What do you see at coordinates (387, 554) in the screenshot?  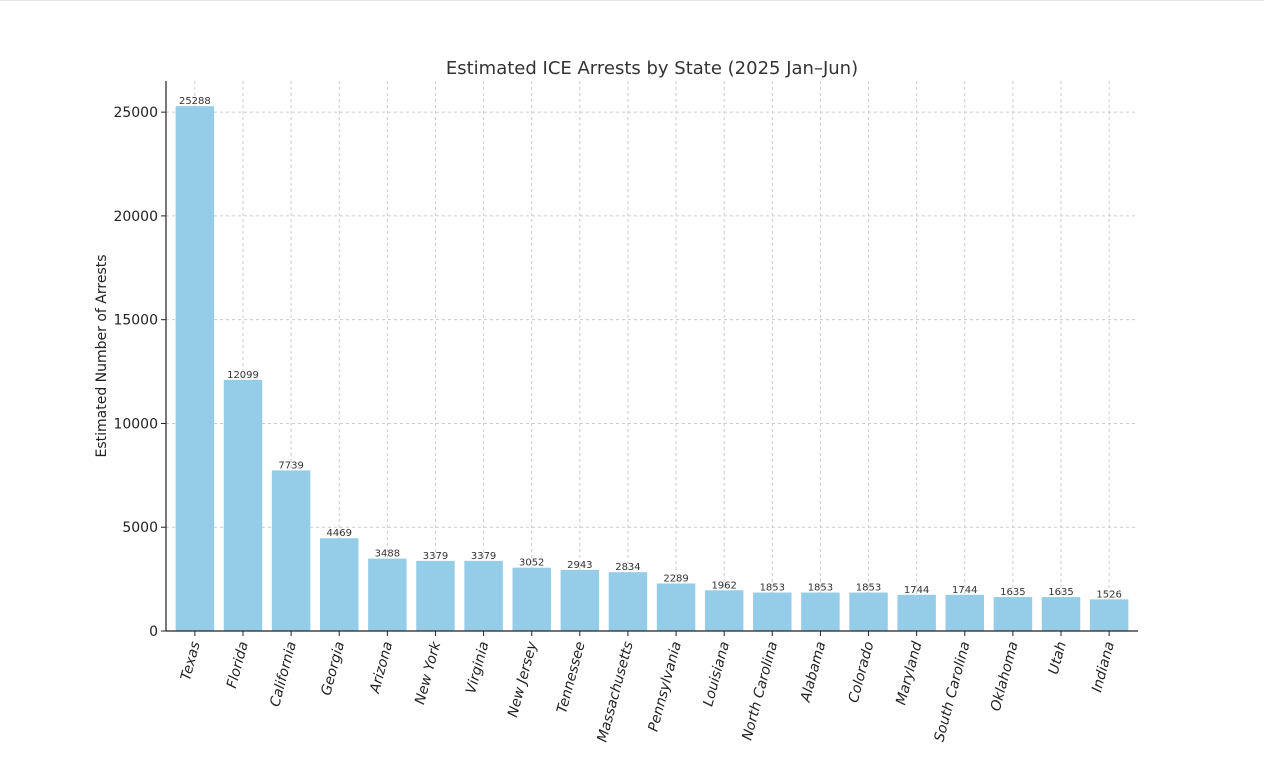 I see `data-label: 3488` at bounding box center [387, 554].